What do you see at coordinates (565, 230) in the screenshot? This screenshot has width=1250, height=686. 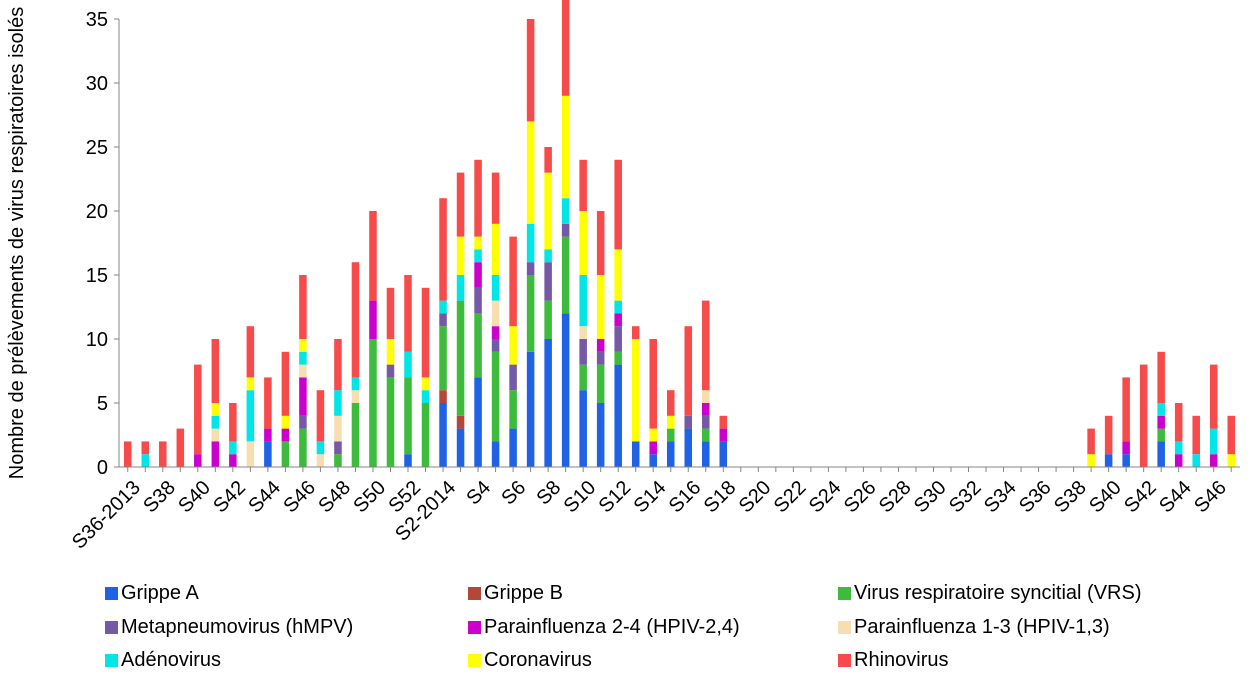 I see `bar-segment-S9-s3` at bounding box center [565, 230].